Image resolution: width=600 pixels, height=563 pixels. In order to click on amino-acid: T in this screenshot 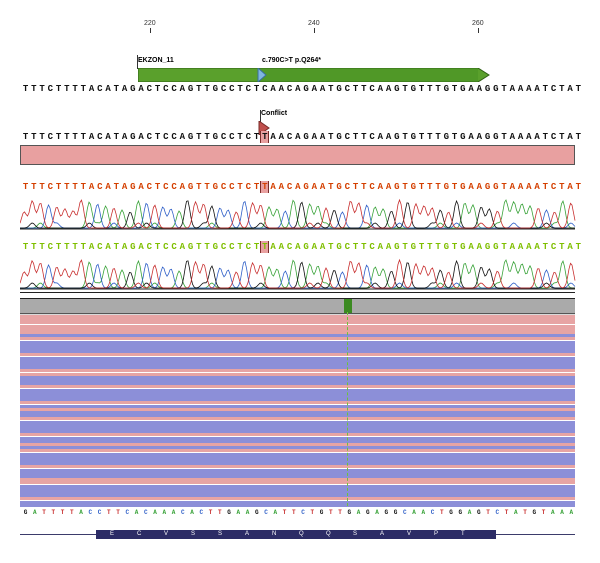, I will do `click(463, 534)`.